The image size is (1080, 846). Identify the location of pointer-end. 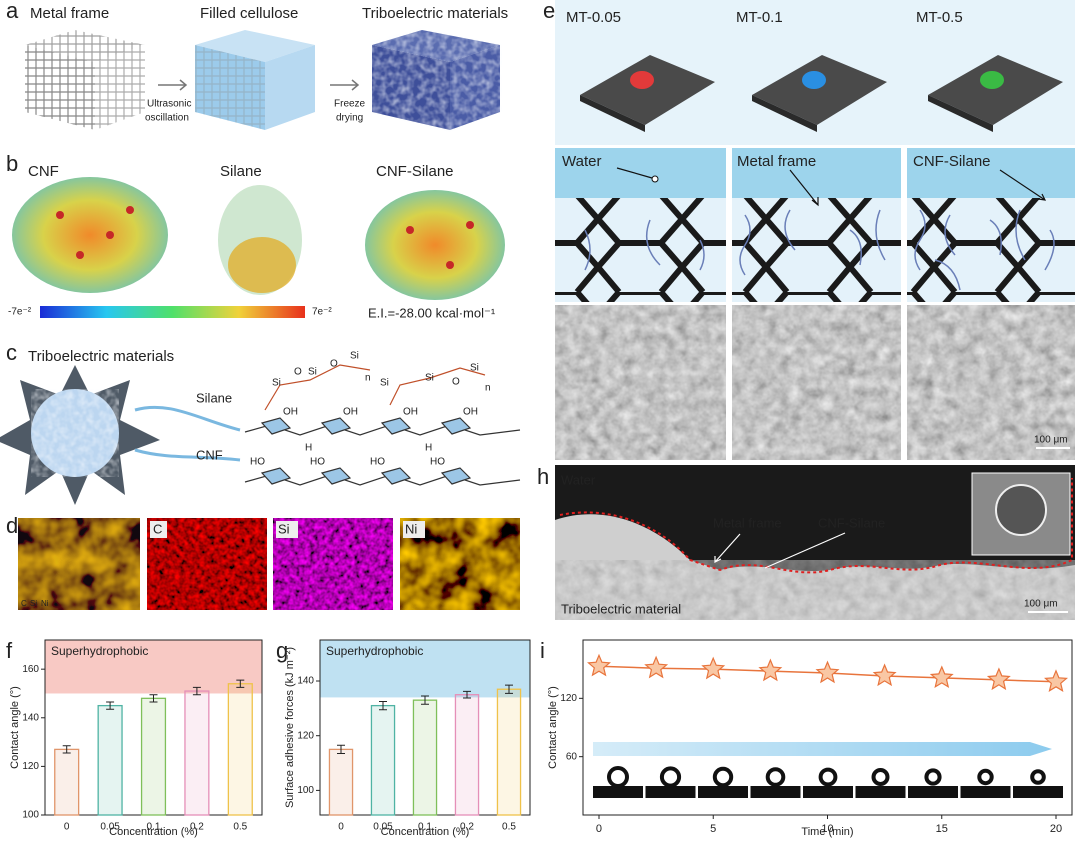
(655, 179).